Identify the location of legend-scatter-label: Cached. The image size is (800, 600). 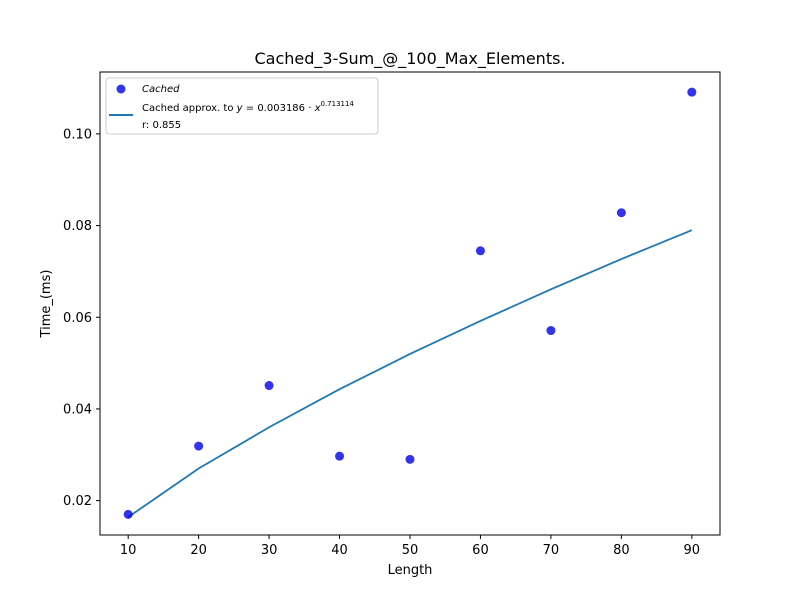
(161, 89).